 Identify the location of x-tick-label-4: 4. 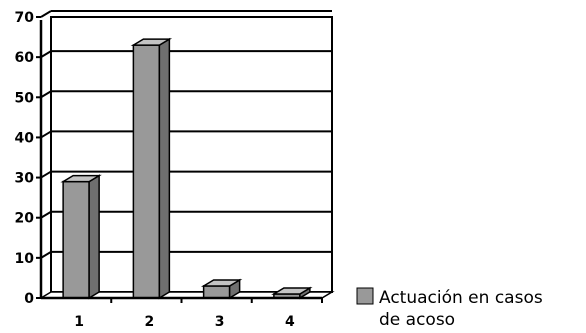
(290, 322).